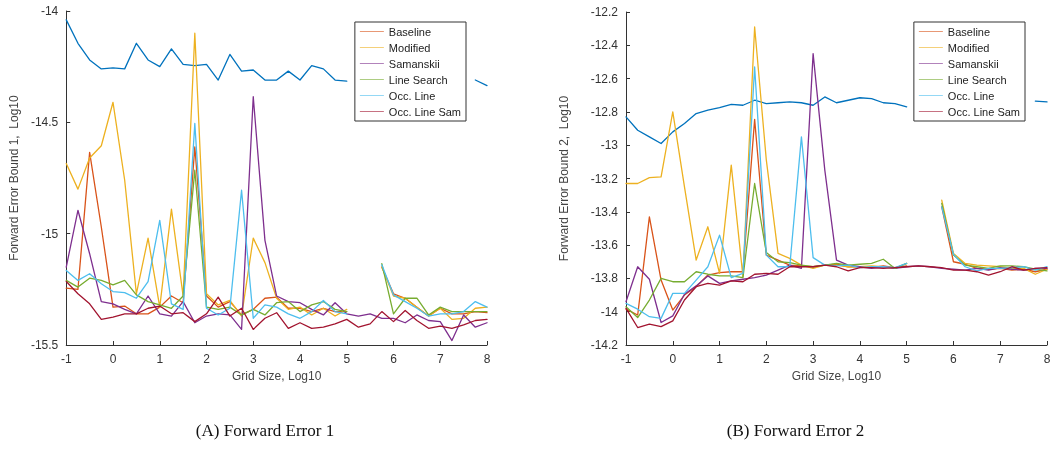 This screenshot has height=450, width=1061. Describe the element at coordinates (604, 78) in the screenshot. I see `y-tick-label: -12.6` at that location.